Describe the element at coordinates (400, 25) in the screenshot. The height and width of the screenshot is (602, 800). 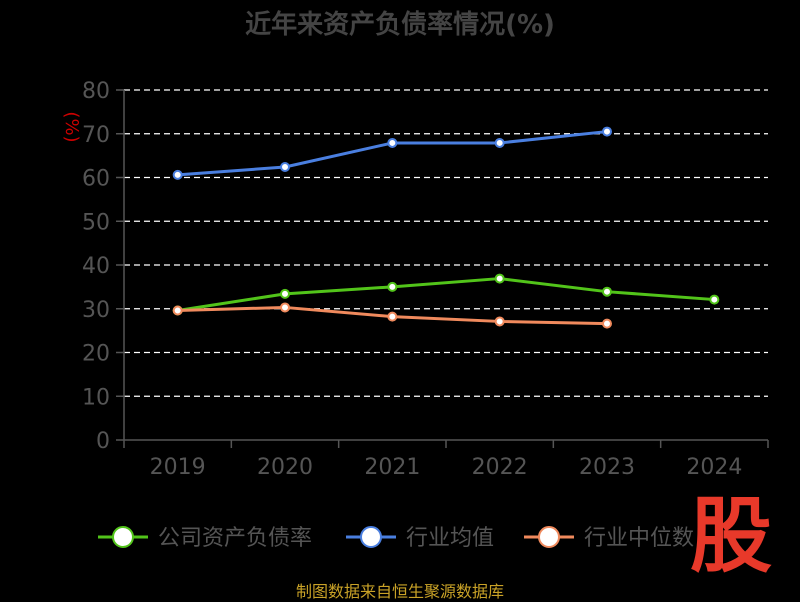
I see `chart-title: 近年来资产负债率情况(%)` at that location.